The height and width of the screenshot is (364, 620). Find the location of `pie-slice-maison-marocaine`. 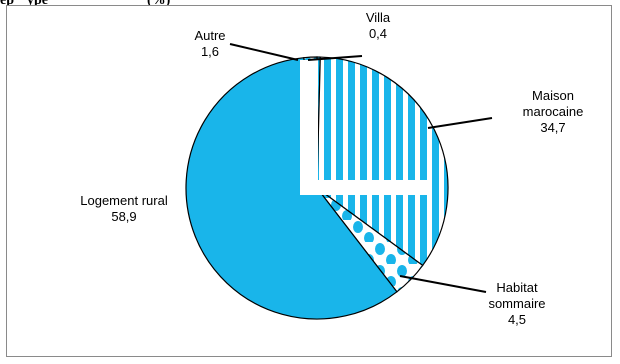

pie-slice-maison-marocaine is located at coordinates (382, 161).